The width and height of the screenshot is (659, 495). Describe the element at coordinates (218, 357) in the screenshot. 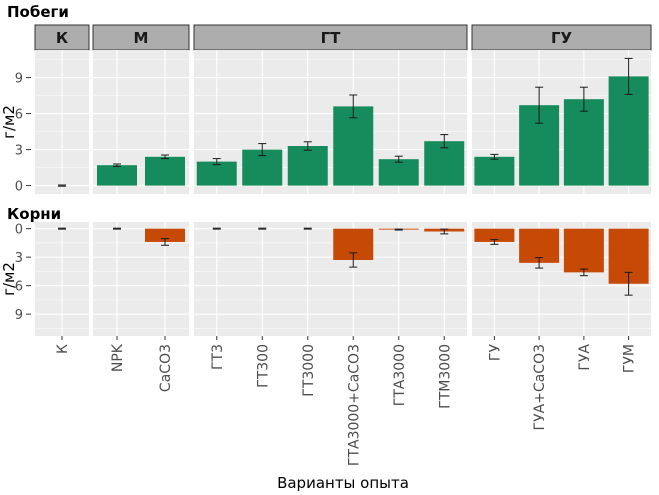

I see `x-tick-label: ГТ3` at that location.